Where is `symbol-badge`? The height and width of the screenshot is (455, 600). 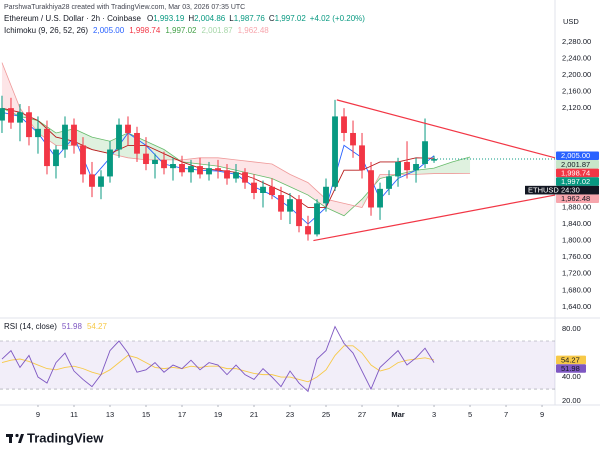 symbol-badge is located at coordinates (562, 190).